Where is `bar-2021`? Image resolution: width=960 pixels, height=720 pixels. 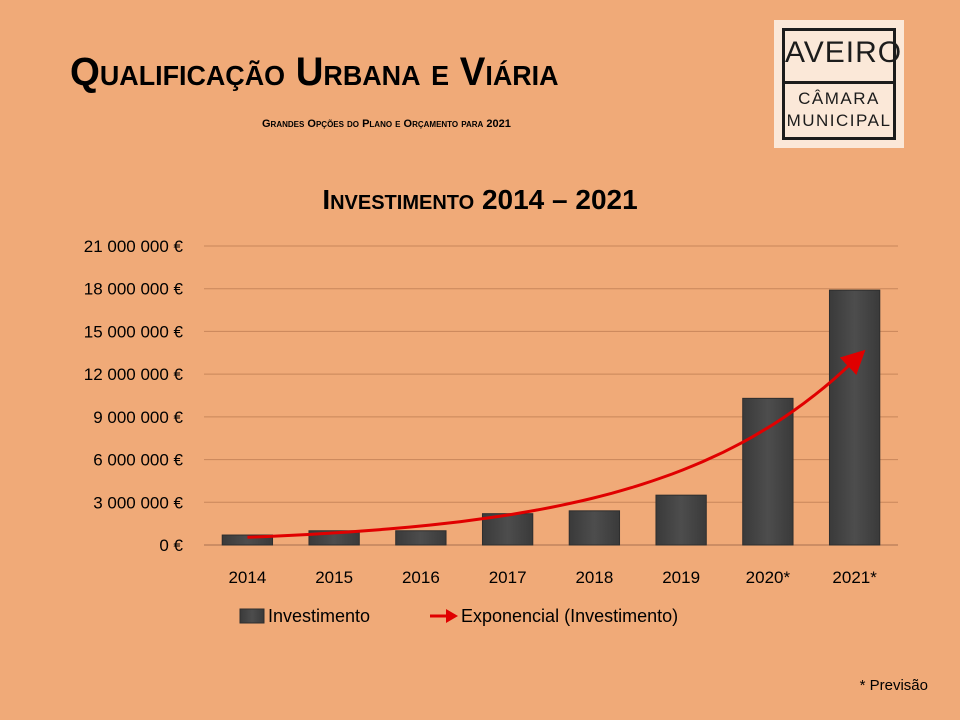
bar-2021 is located at coordinates (854, 417).